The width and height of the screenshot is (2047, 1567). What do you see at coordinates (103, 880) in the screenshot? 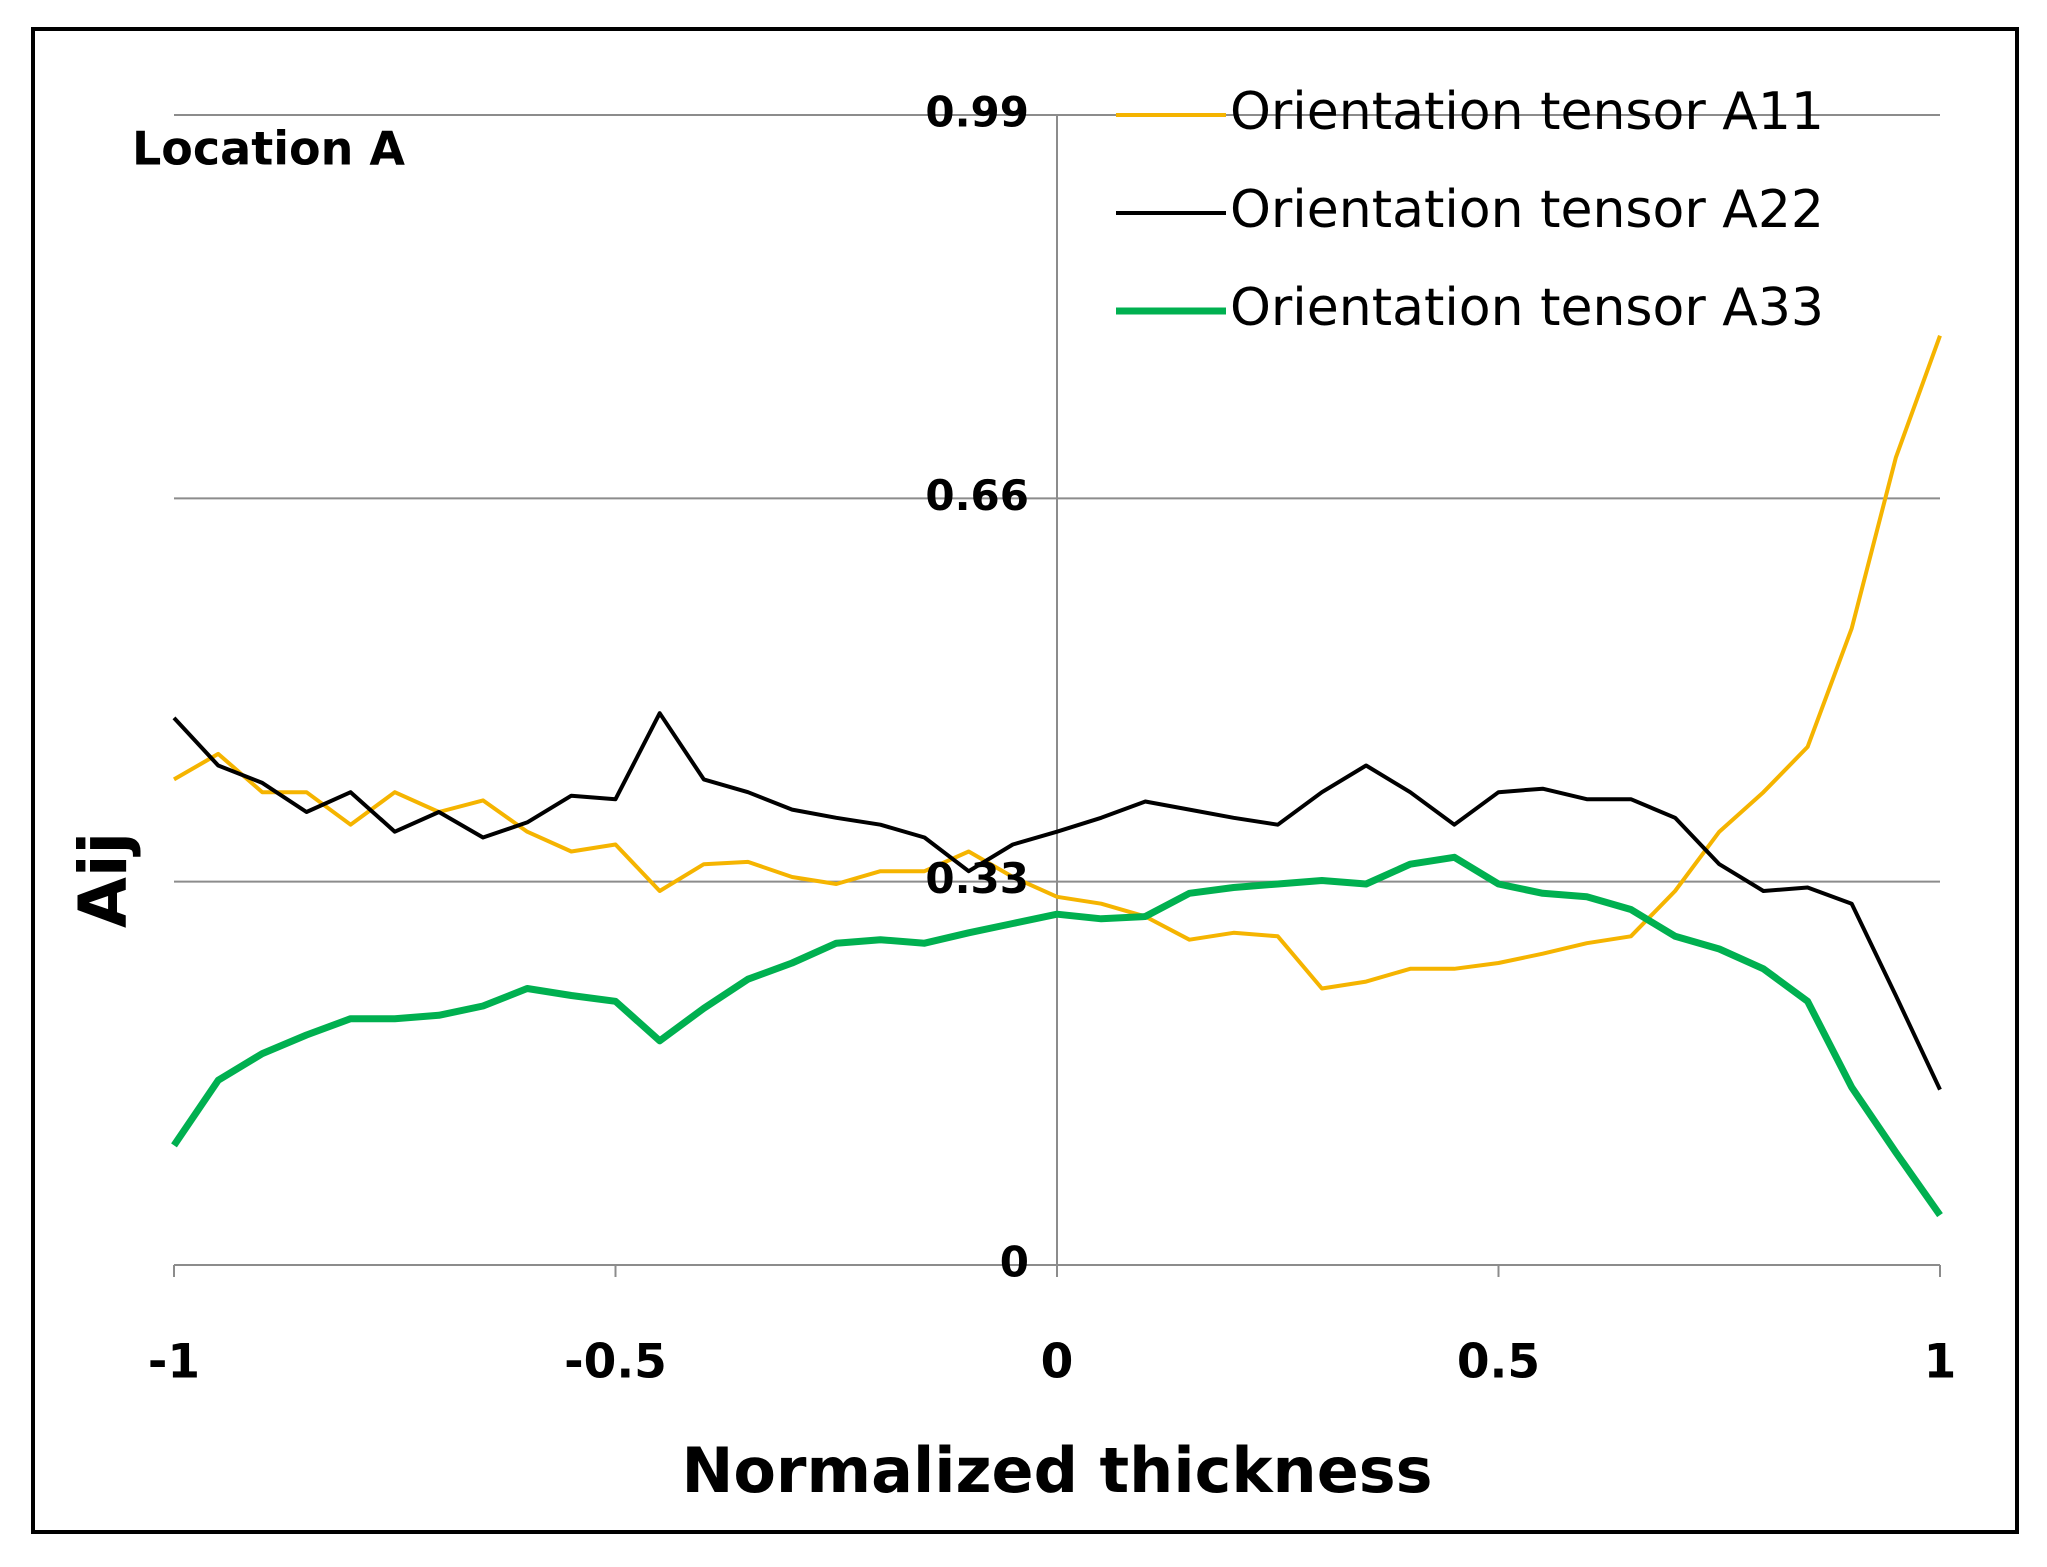
I see `y-axis-title: Aij` at bounding box center [103, 880].